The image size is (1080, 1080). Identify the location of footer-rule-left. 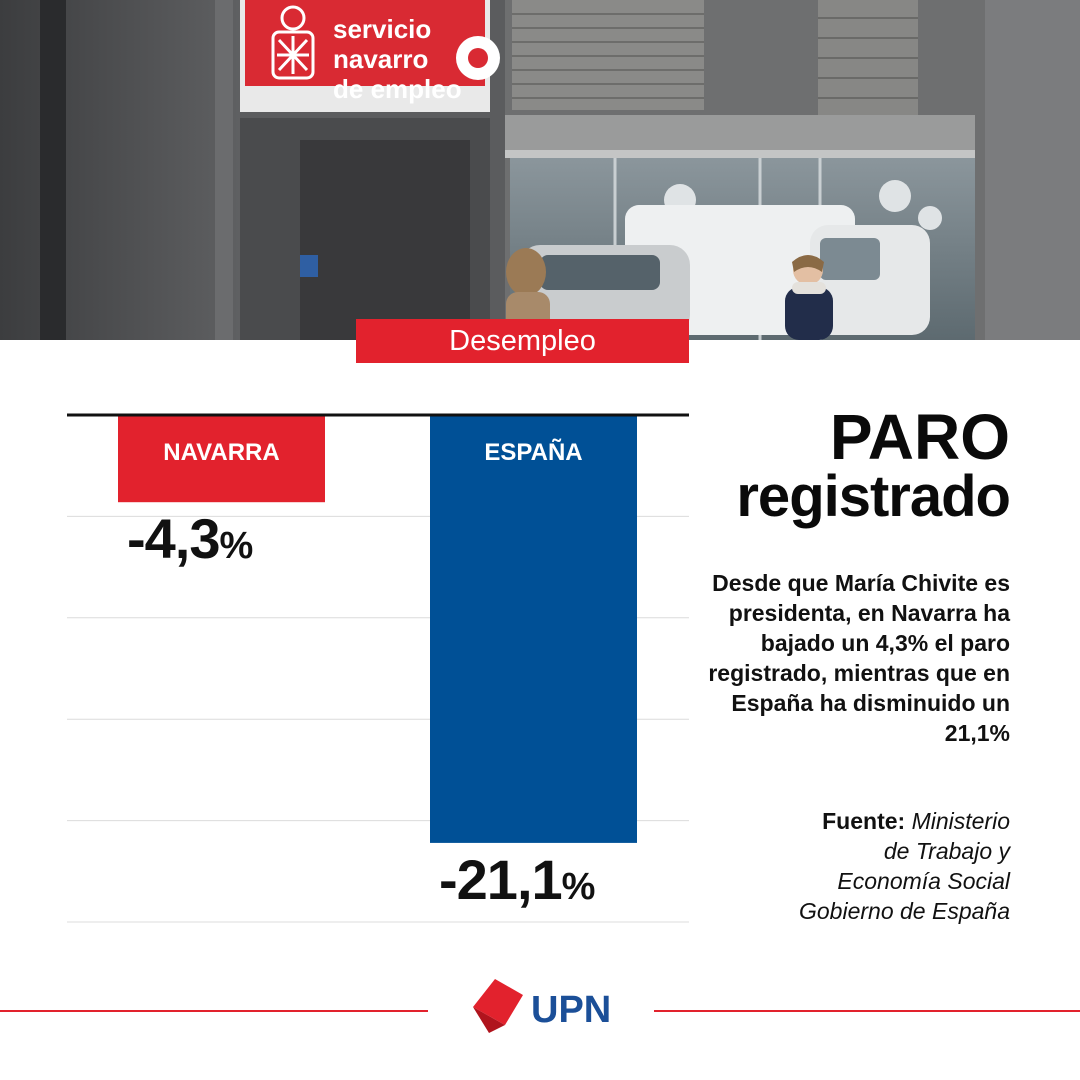
(214, 1011).